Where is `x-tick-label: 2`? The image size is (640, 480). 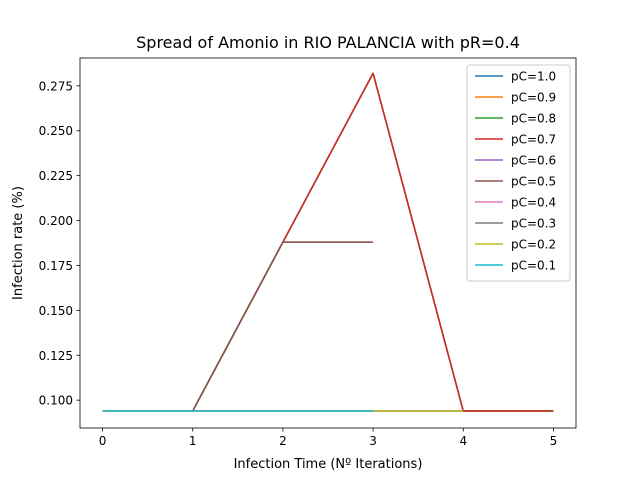
x-tick-label: 2 is located at coordinates (283, 441).